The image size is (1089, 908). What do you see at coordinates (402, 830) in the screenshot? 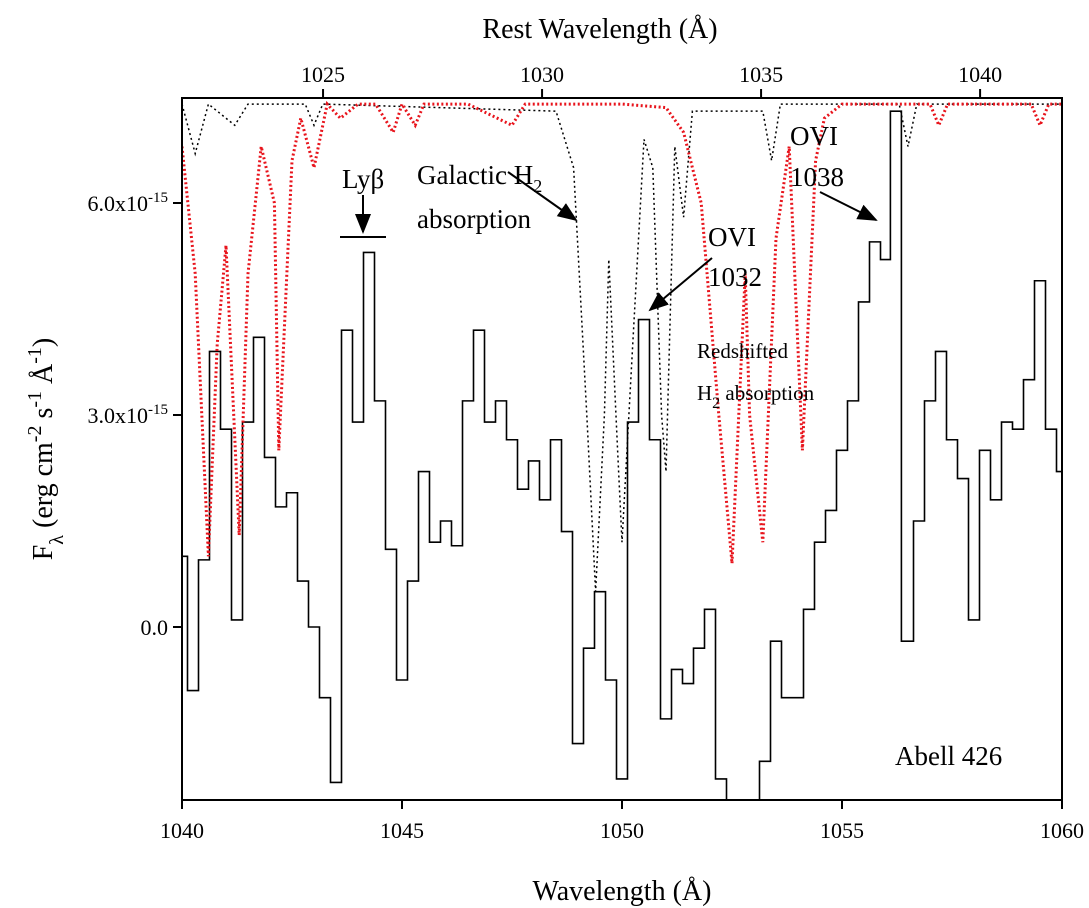
I see `x-tick-label: 1045` at bounding box center [402, 830].